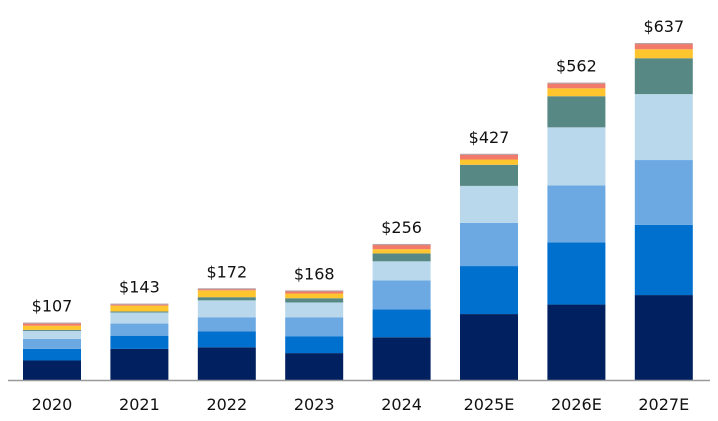 This screenshot has width=718, height=421. What do you see at coordinates (139, 318) in the screenshot?
I see `bar-segment-2021-s4` at bounding box center [139, 318].